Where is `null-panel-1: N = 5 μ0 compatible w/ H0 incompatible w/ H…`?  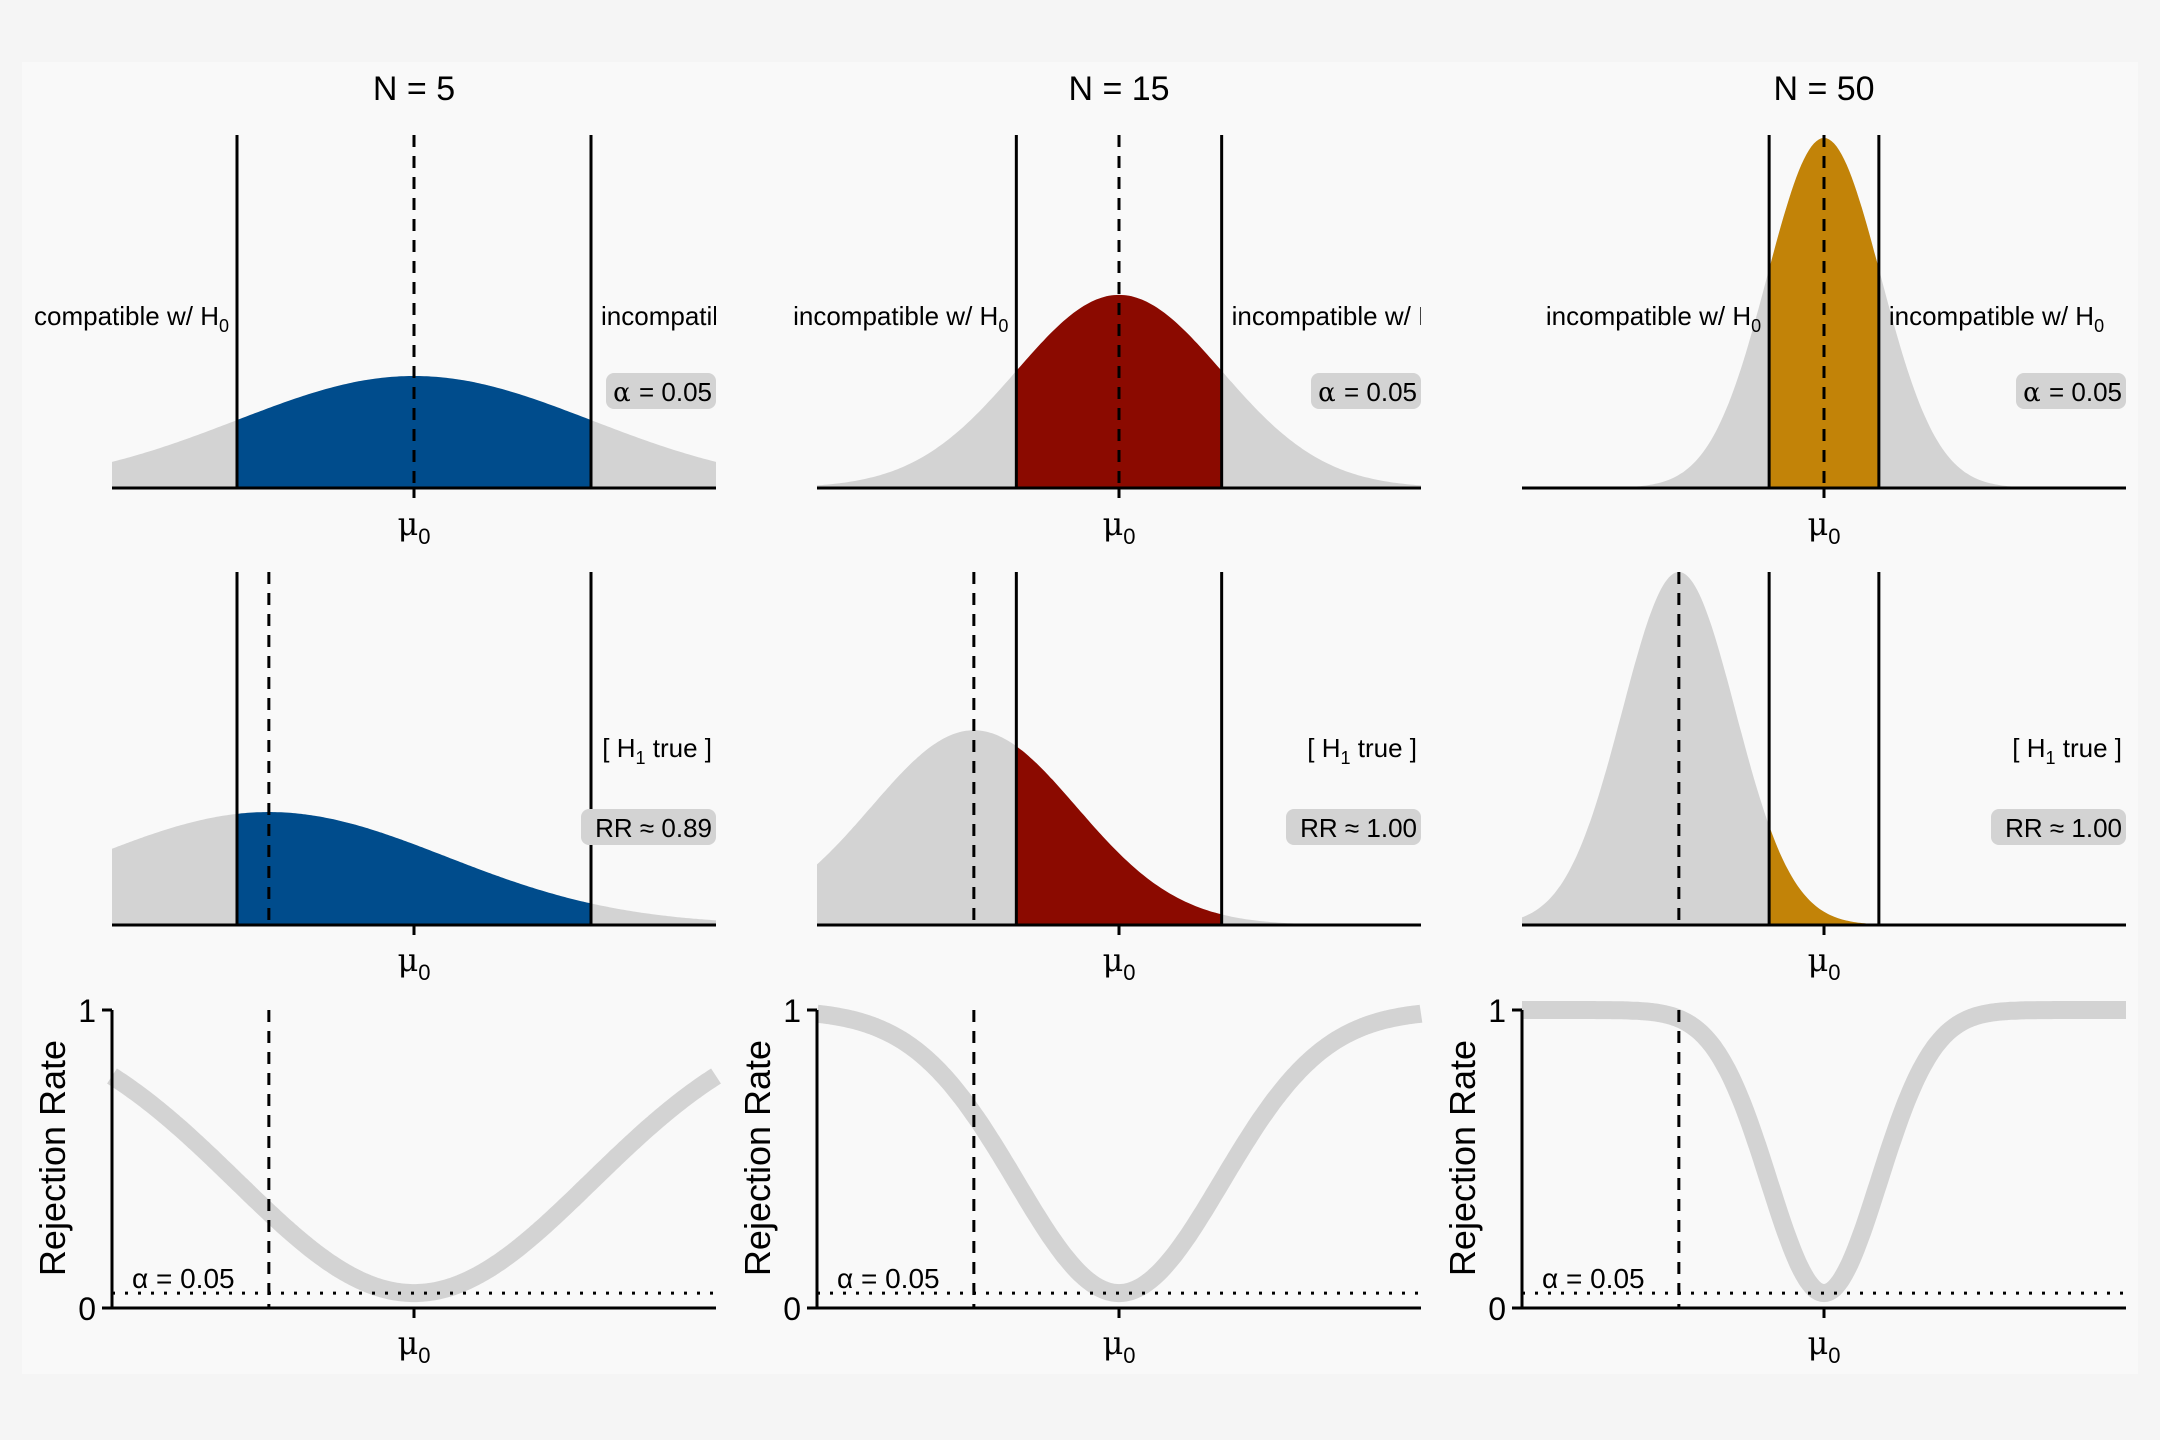
null-panel-1: N = 5 μ0 compatible w/ H0 incompatible w/ H… is located at coordinates (425, 309).